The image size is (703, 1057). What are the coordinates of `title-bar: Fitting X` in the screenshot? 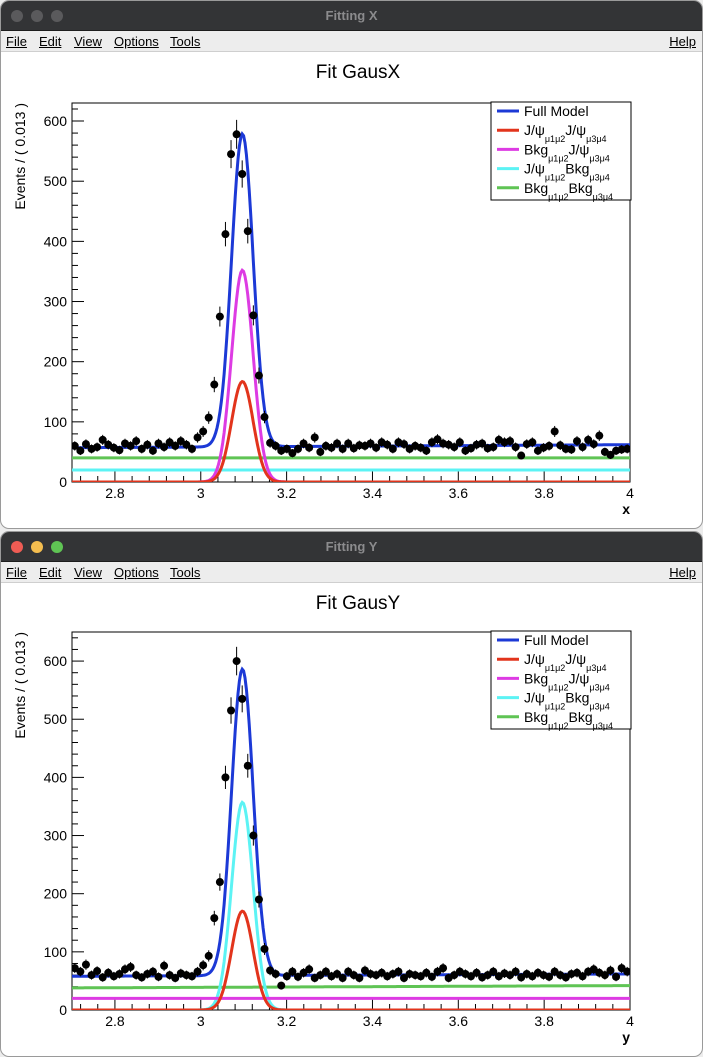 It's located at (351, 16).